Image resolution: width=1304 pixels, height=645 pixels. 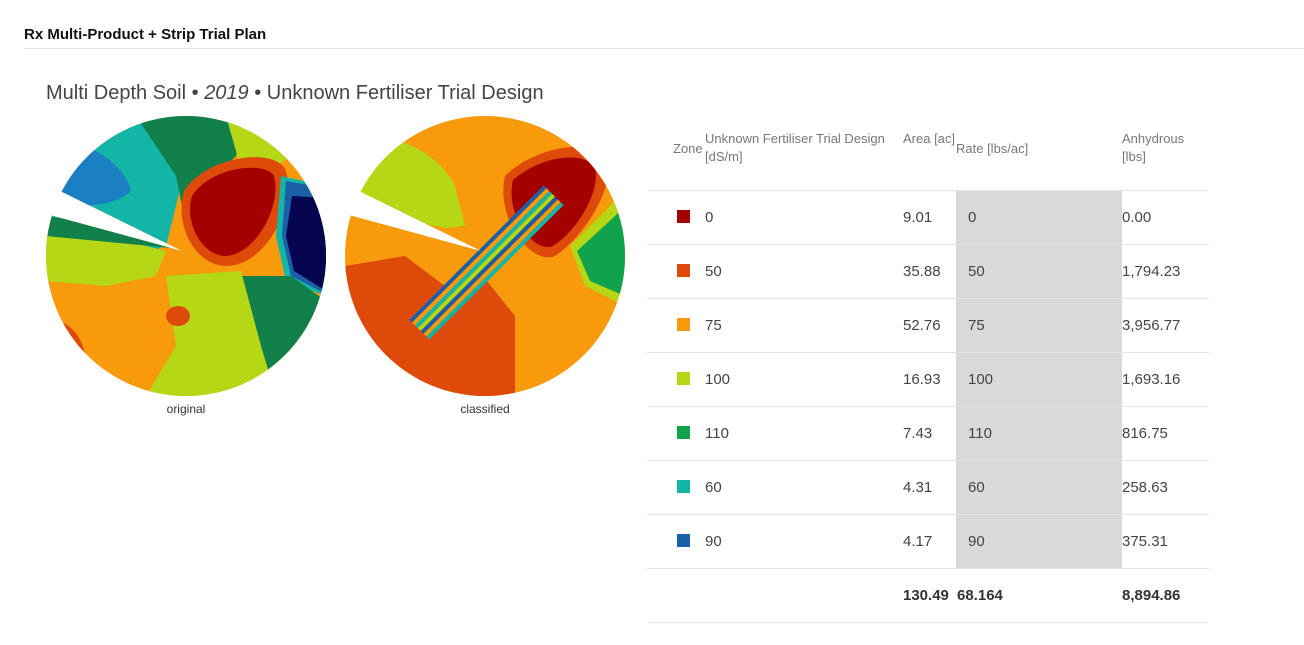 I want to click on zone-product-cell: 375.31, so click(x=1165, y=541).